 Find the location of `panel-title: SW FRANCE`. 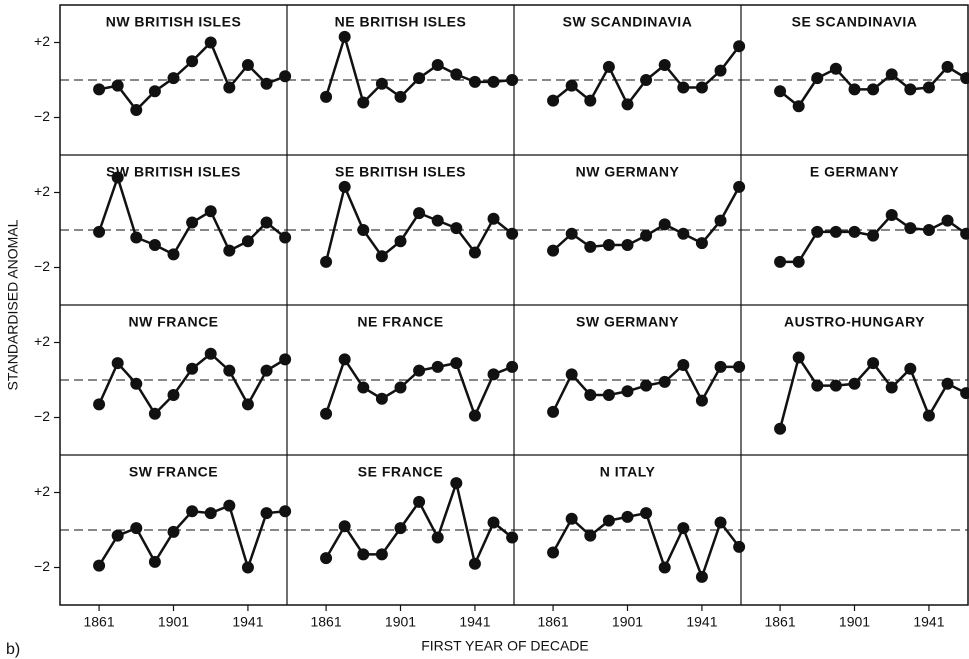

panel-title: SW FRANCE is located at coordinates (173, 472).